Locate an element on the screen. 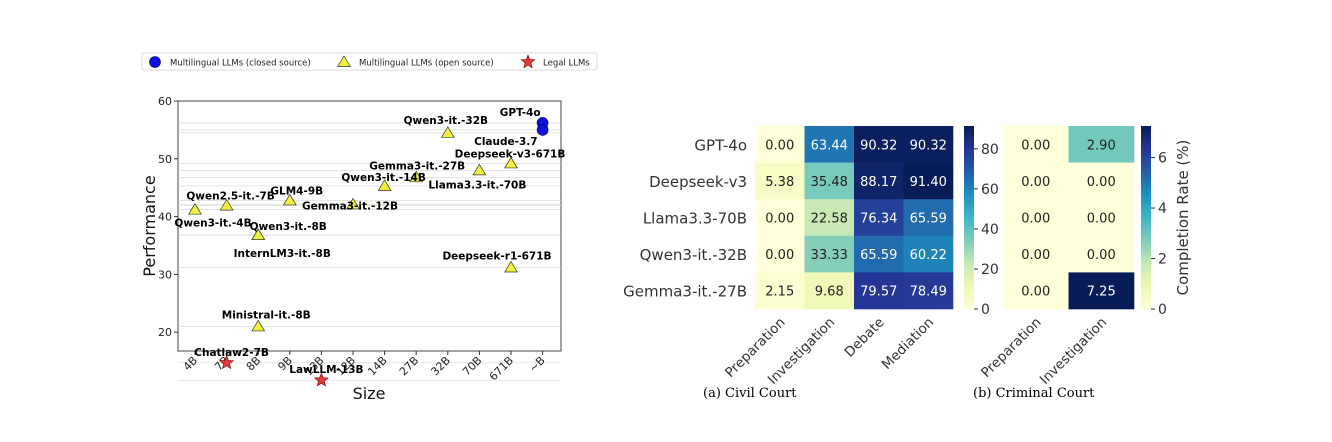  label-internlm3-it-8b: InternLM3-it.-8B is located at coordinates (282, 254).